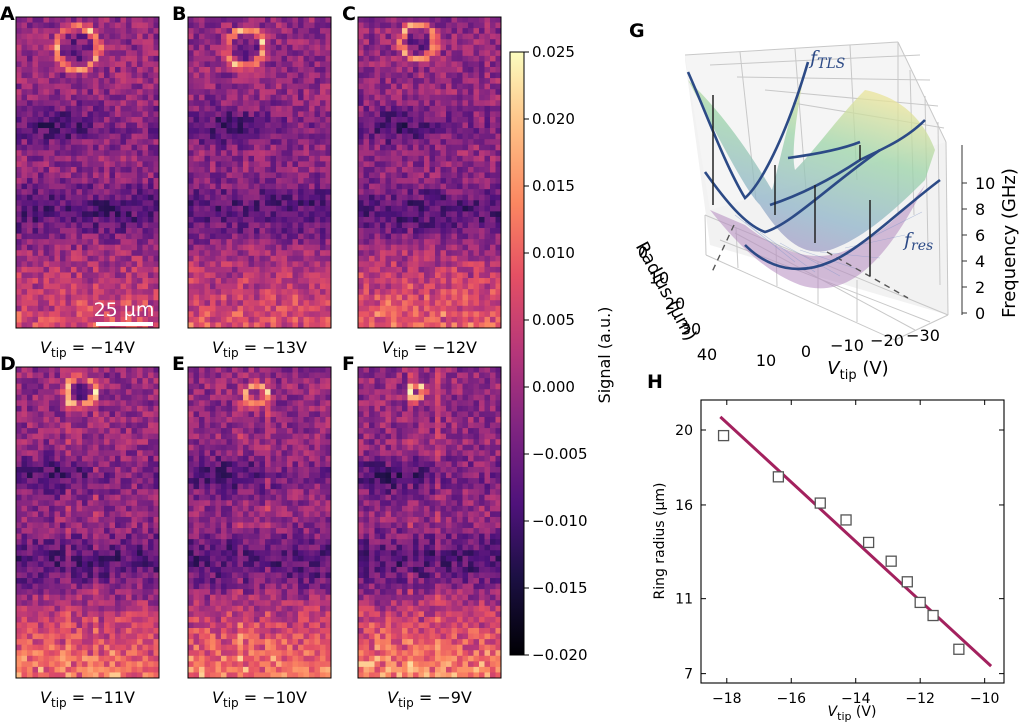 The width and height of the screenshot is (1024, 722). What do you see at coordinates (604, 355) in the screenshot?
I see `colorbar-label: Signal (a.u.)` at bounding box center [604, 355].